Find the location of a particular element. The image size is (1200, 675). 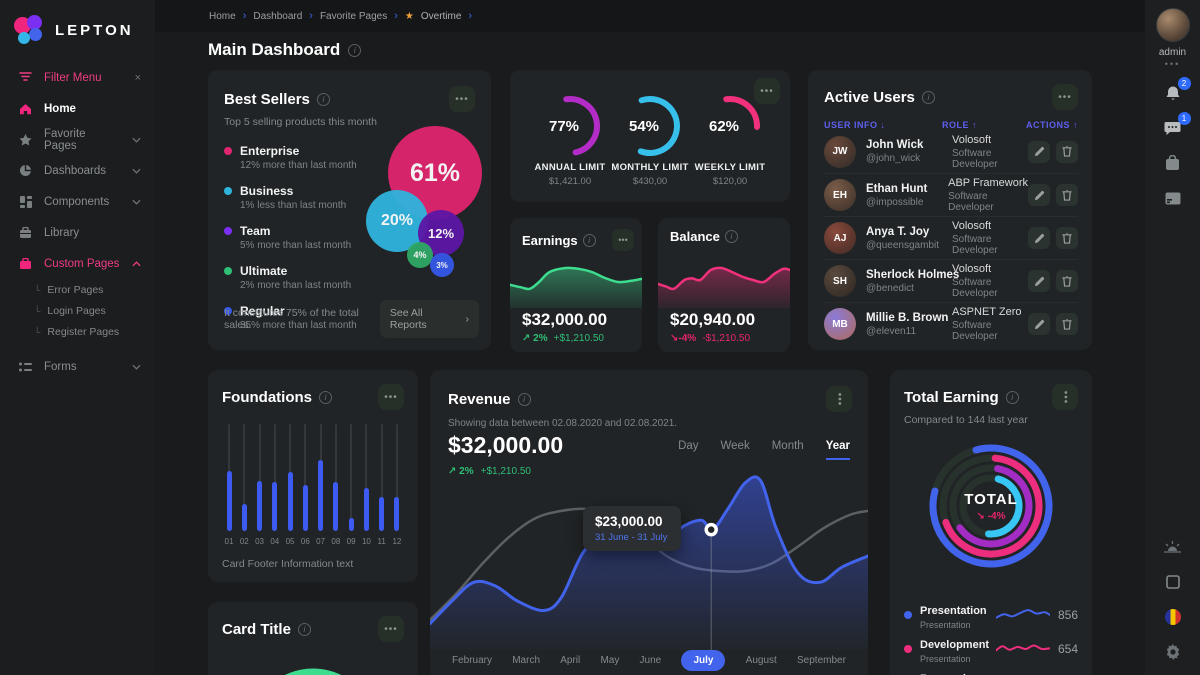

sidebar-item-forms: Forms is located at coordinates (77, 366).